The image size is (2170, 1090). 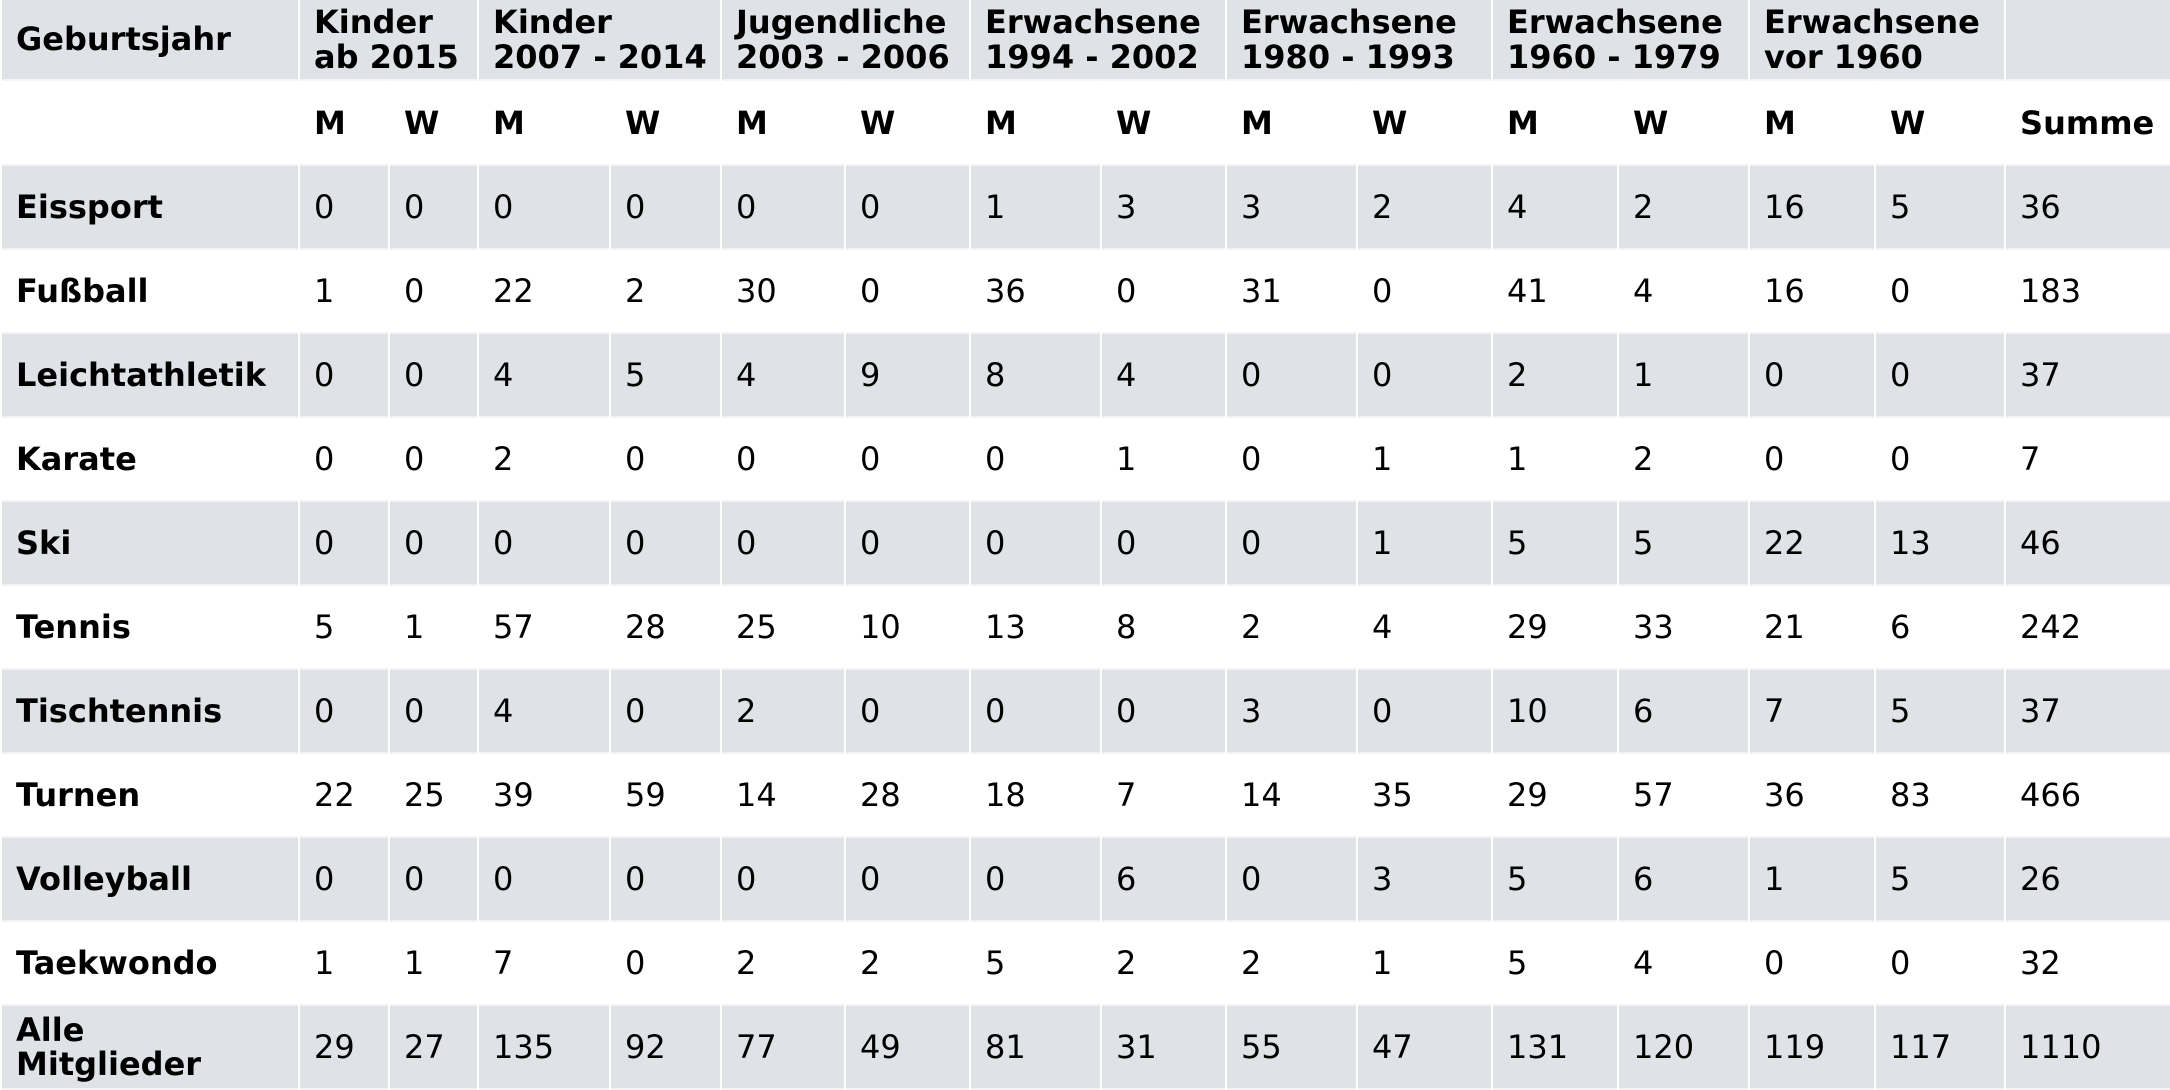 What do you see at coordinates (1555, 291) in the screenshot?
I see `value-cell: 41` at bounding box center [1555, 291].